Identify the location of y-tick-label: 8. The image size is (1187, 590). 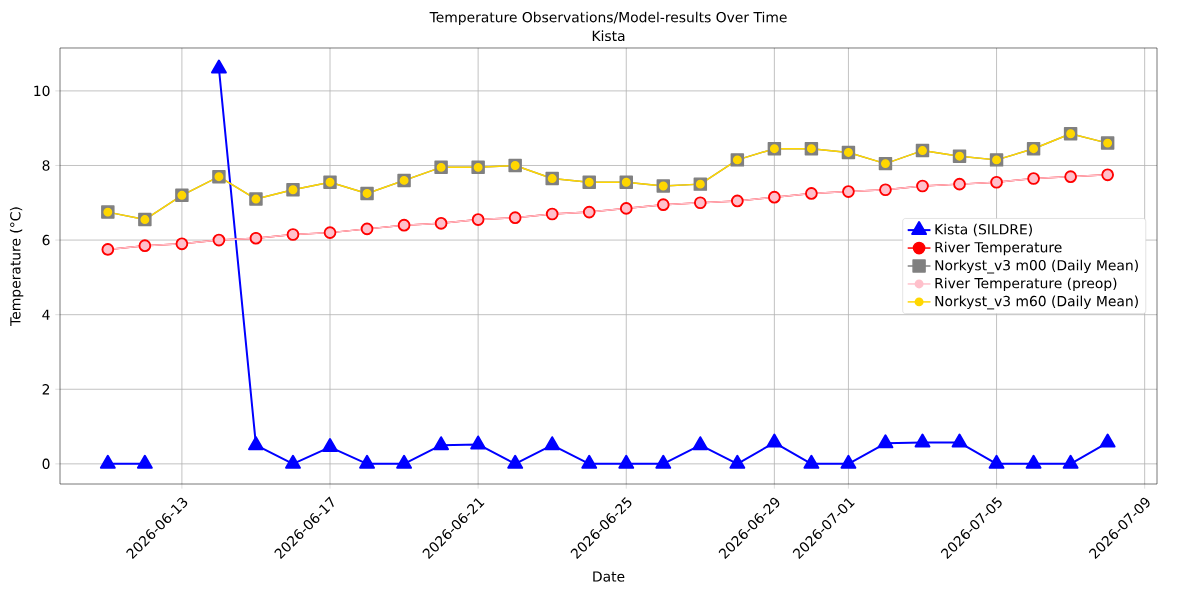
(46, 165).